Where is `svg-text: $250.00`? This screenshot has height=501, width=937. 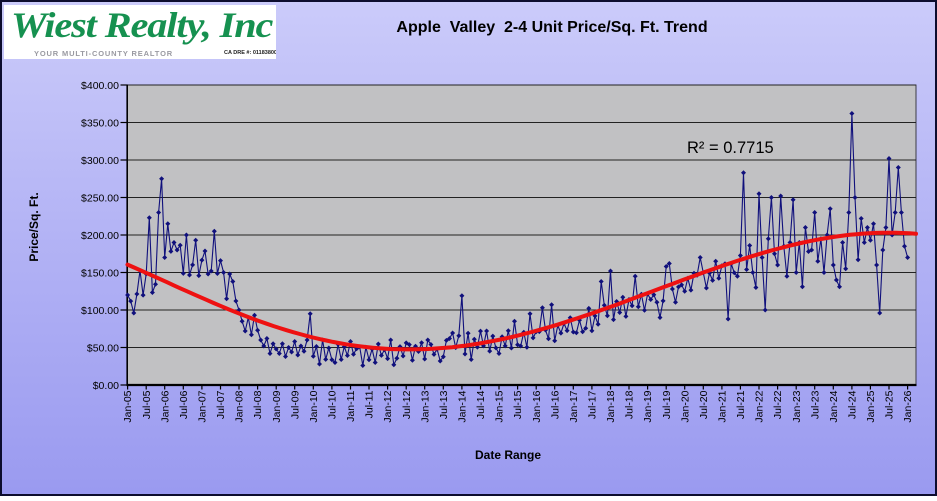
svg-text: $250.00 is located at coordinates (100, 198).